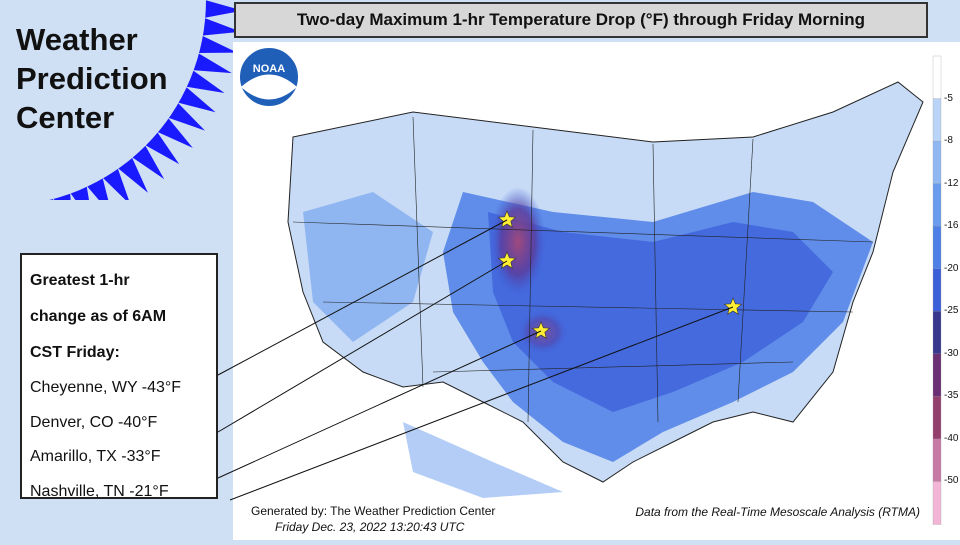 This screenshot has height=545, width=960. Describe the element at coordinates (77, 39) in the screenshot. I see `brand-line: Weather` at that location.